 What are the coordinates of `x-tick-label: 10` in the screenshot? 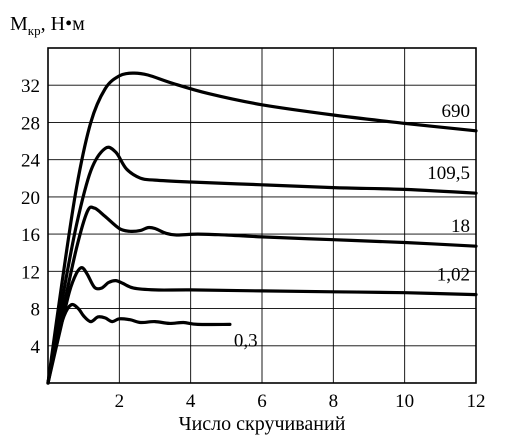 It's located at (404, 401).